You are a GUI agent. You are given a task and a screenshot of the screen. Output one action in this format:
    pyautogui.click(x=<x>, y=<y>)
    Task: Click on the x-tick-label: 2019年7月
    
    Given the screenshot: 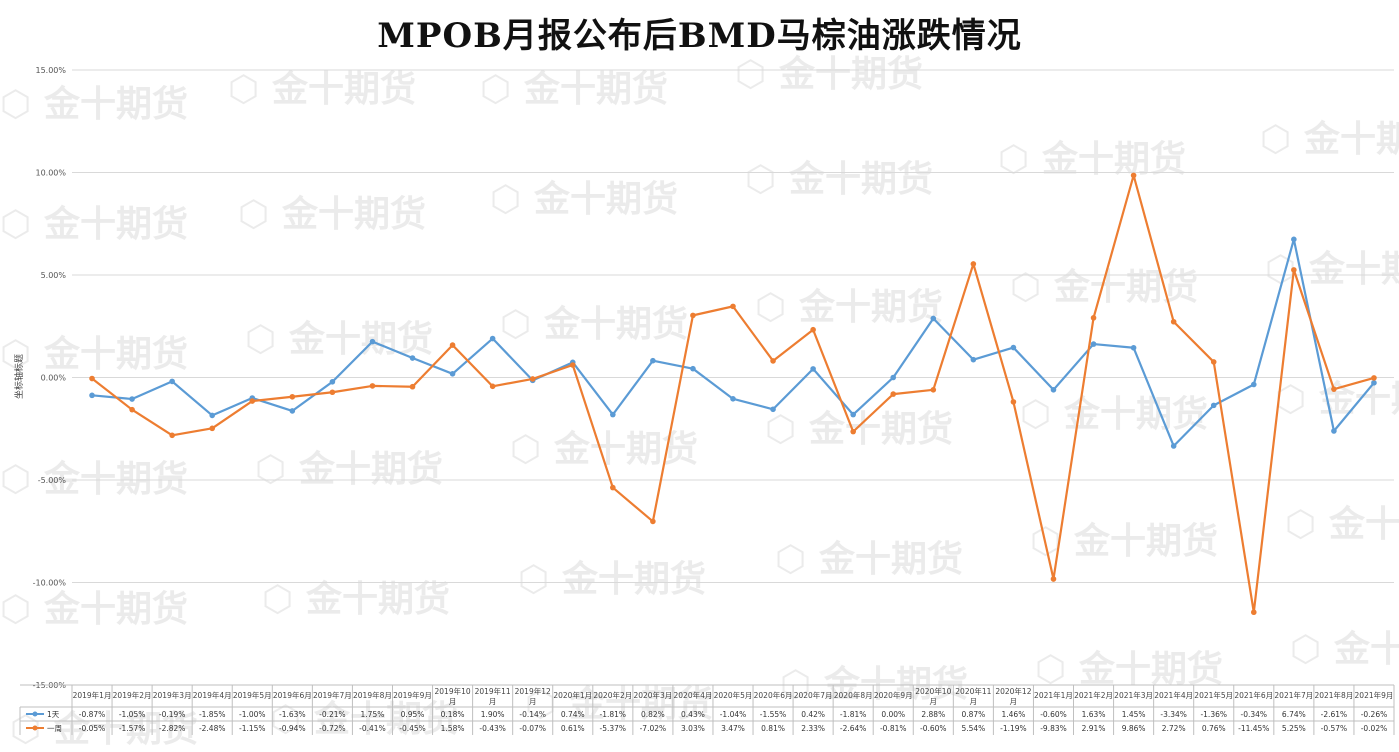 What is the action you would take?
    pyautogui.click(x=332, y=695)
    